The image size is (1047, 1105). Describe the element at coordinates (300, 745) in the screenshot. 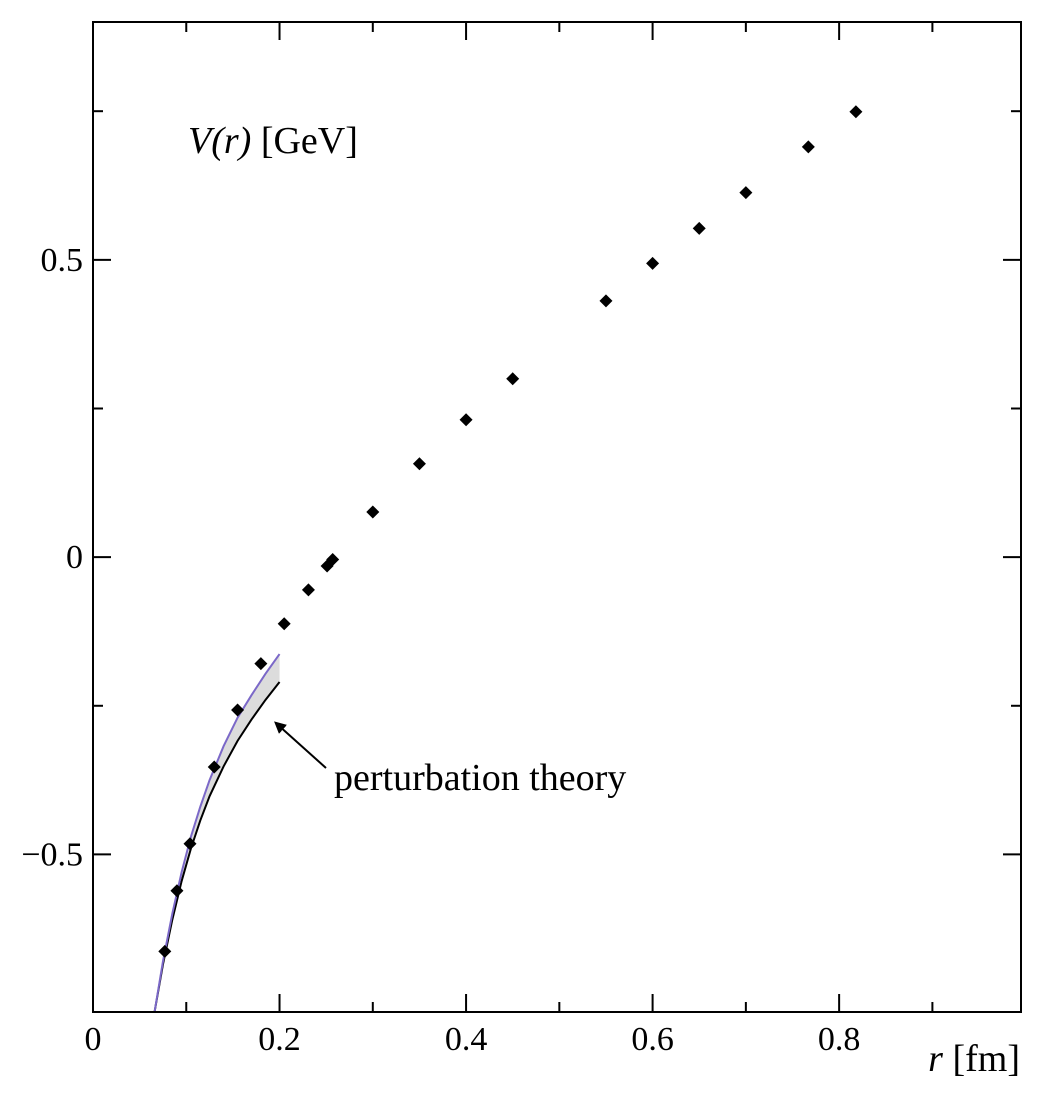

I see `annotation-arrow` at that location.